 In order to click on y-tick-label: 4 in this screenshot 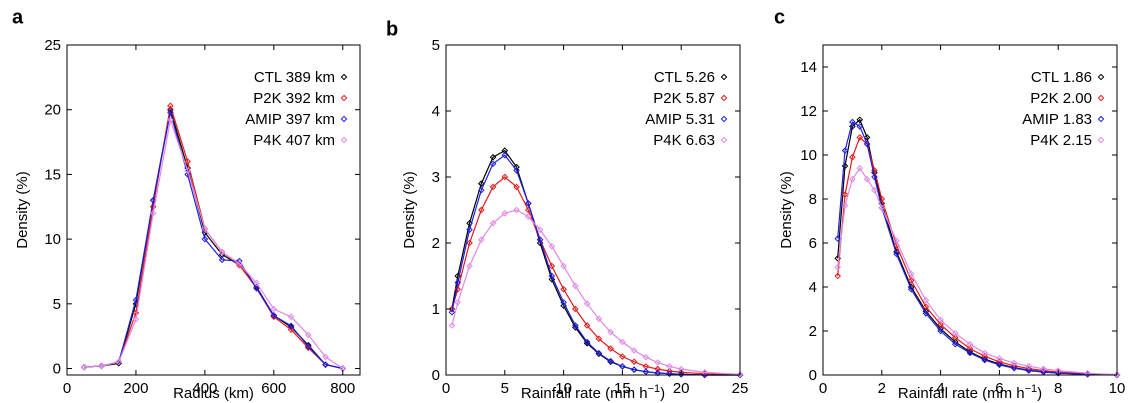, I will do `click(436, 111)`.